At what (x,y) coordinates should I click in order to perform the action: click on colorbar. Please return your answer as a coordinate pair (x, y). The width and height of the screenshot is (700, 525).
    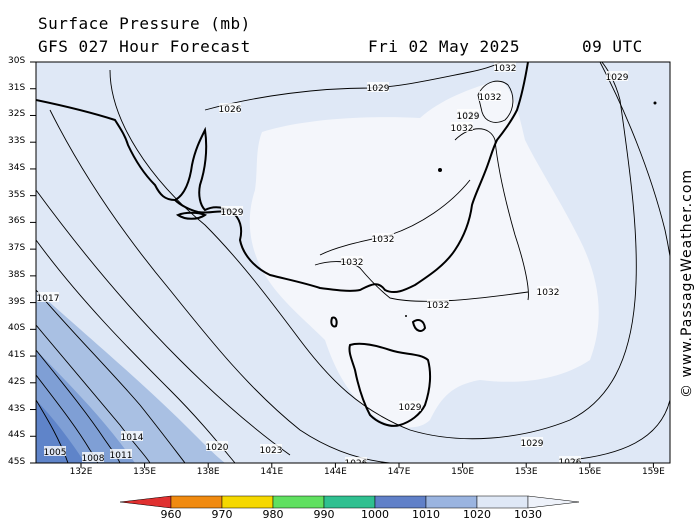
    Looking at the image, I should click on (349, 502).